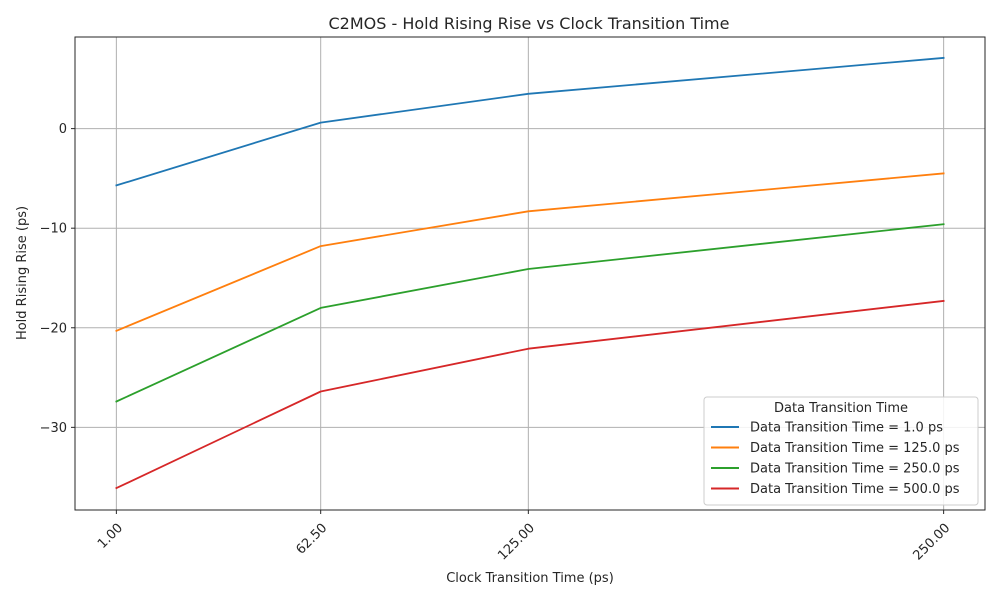  Describe the element at coordinates (53, 428) in the screenshot. I see `y-tick-label: −30` at that location.